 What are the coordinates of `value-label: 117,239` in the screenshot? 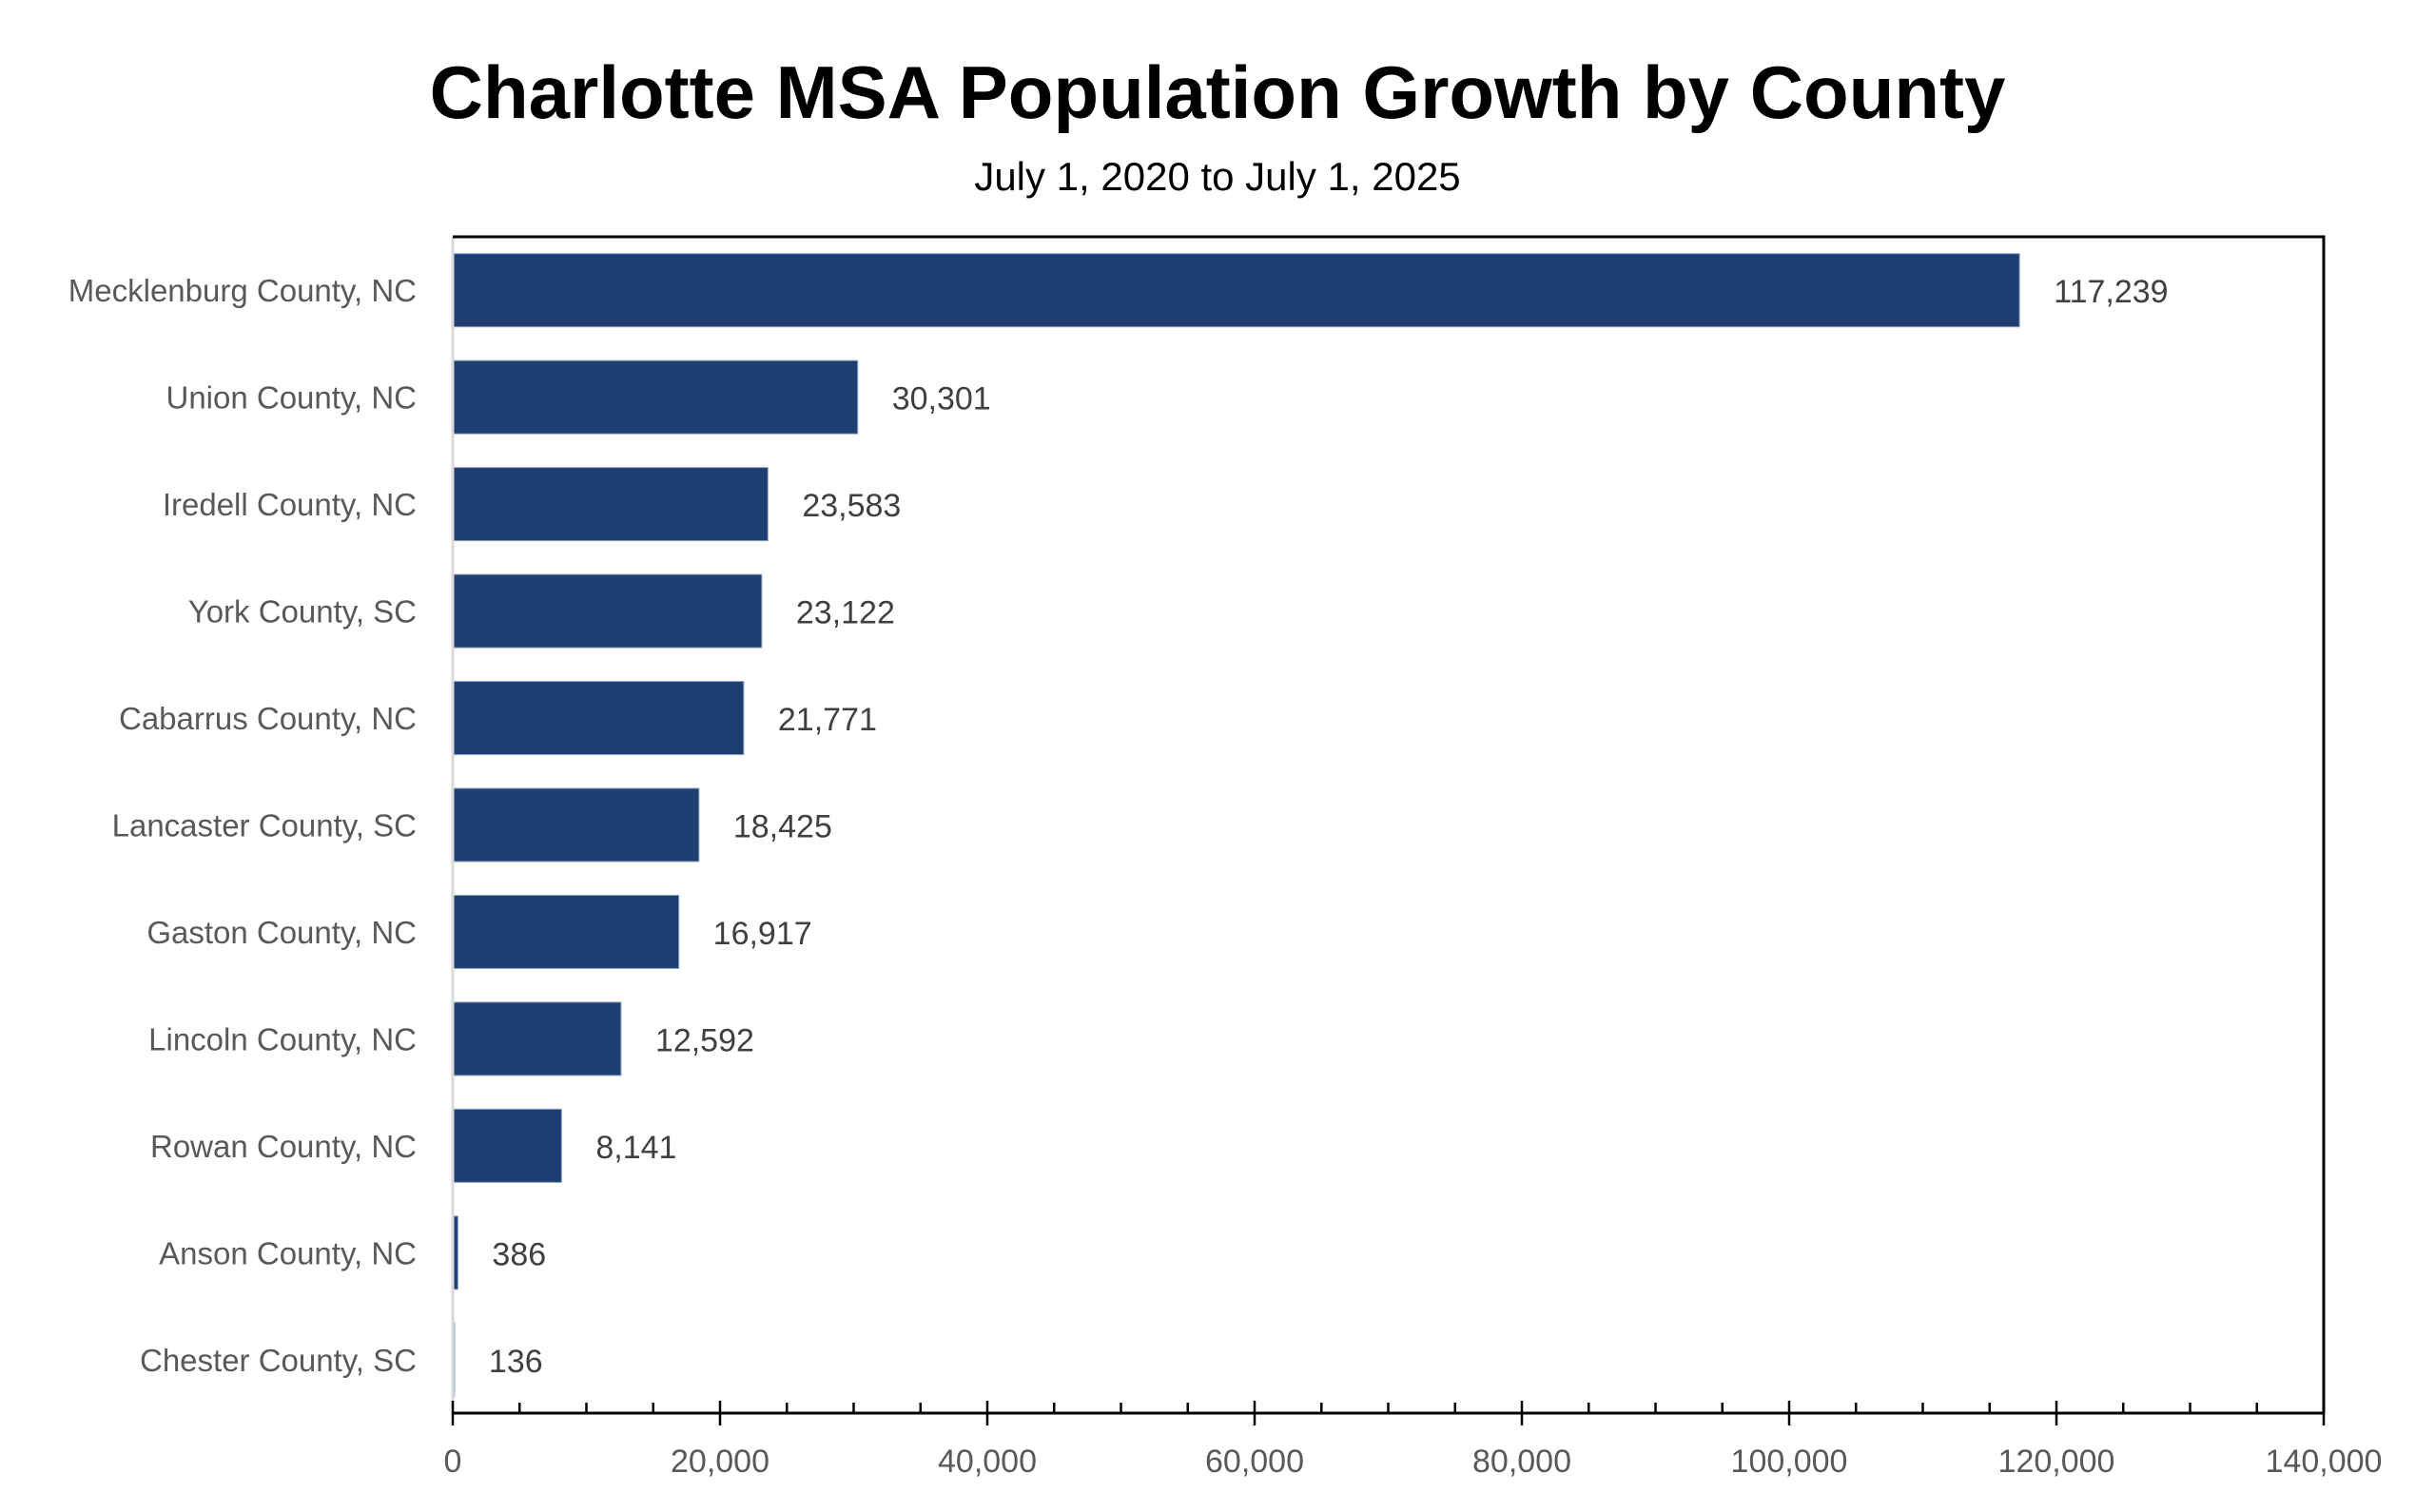 It's located at (2111, 292).